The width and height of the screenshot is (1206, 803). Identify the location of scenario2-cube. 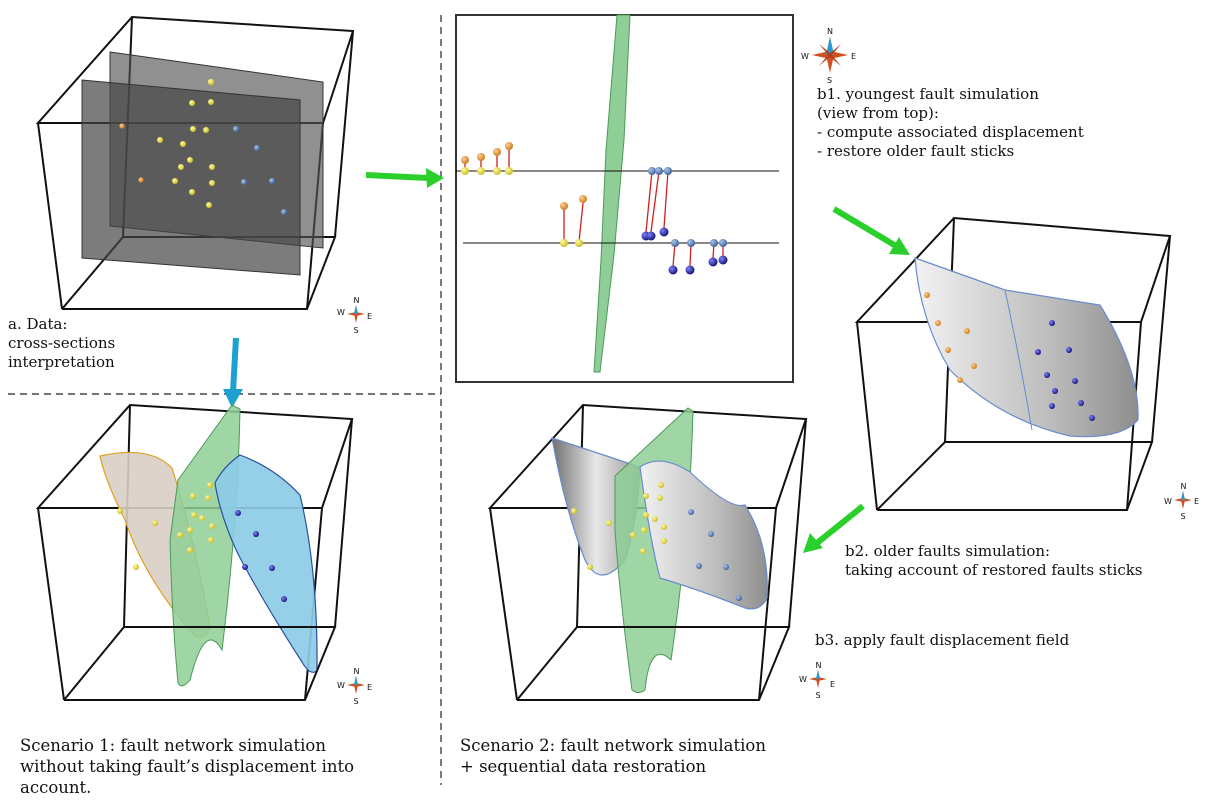
(647, 552).